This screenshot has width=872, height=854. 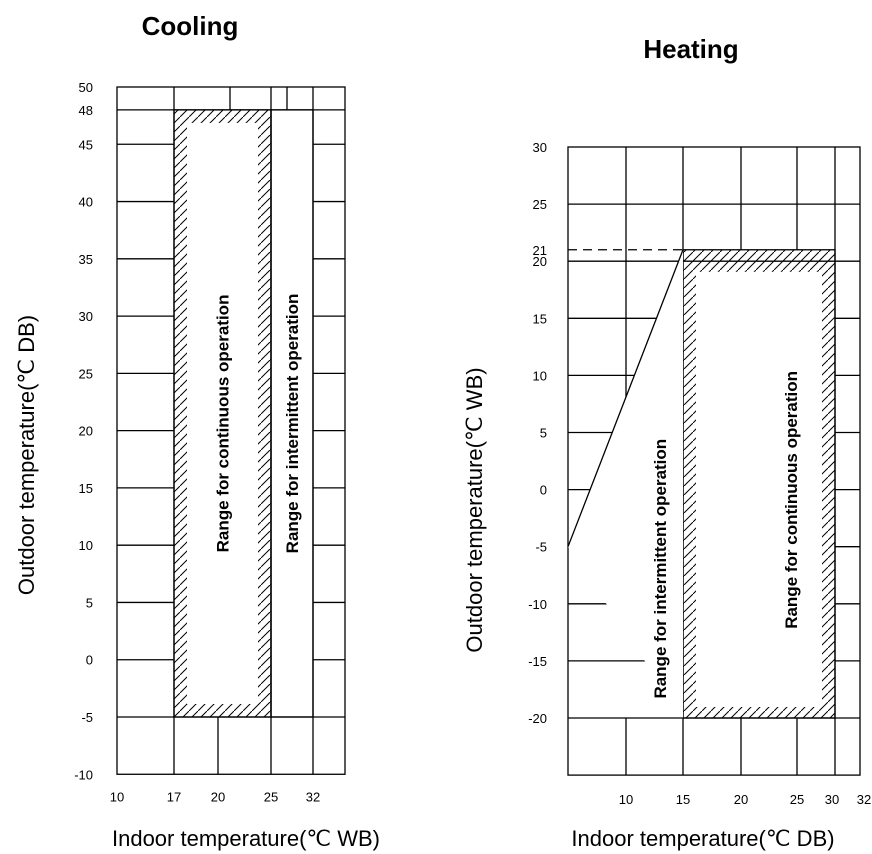 I want to click on cooling-y-tick-label: 30, so click(x=86, y=316).